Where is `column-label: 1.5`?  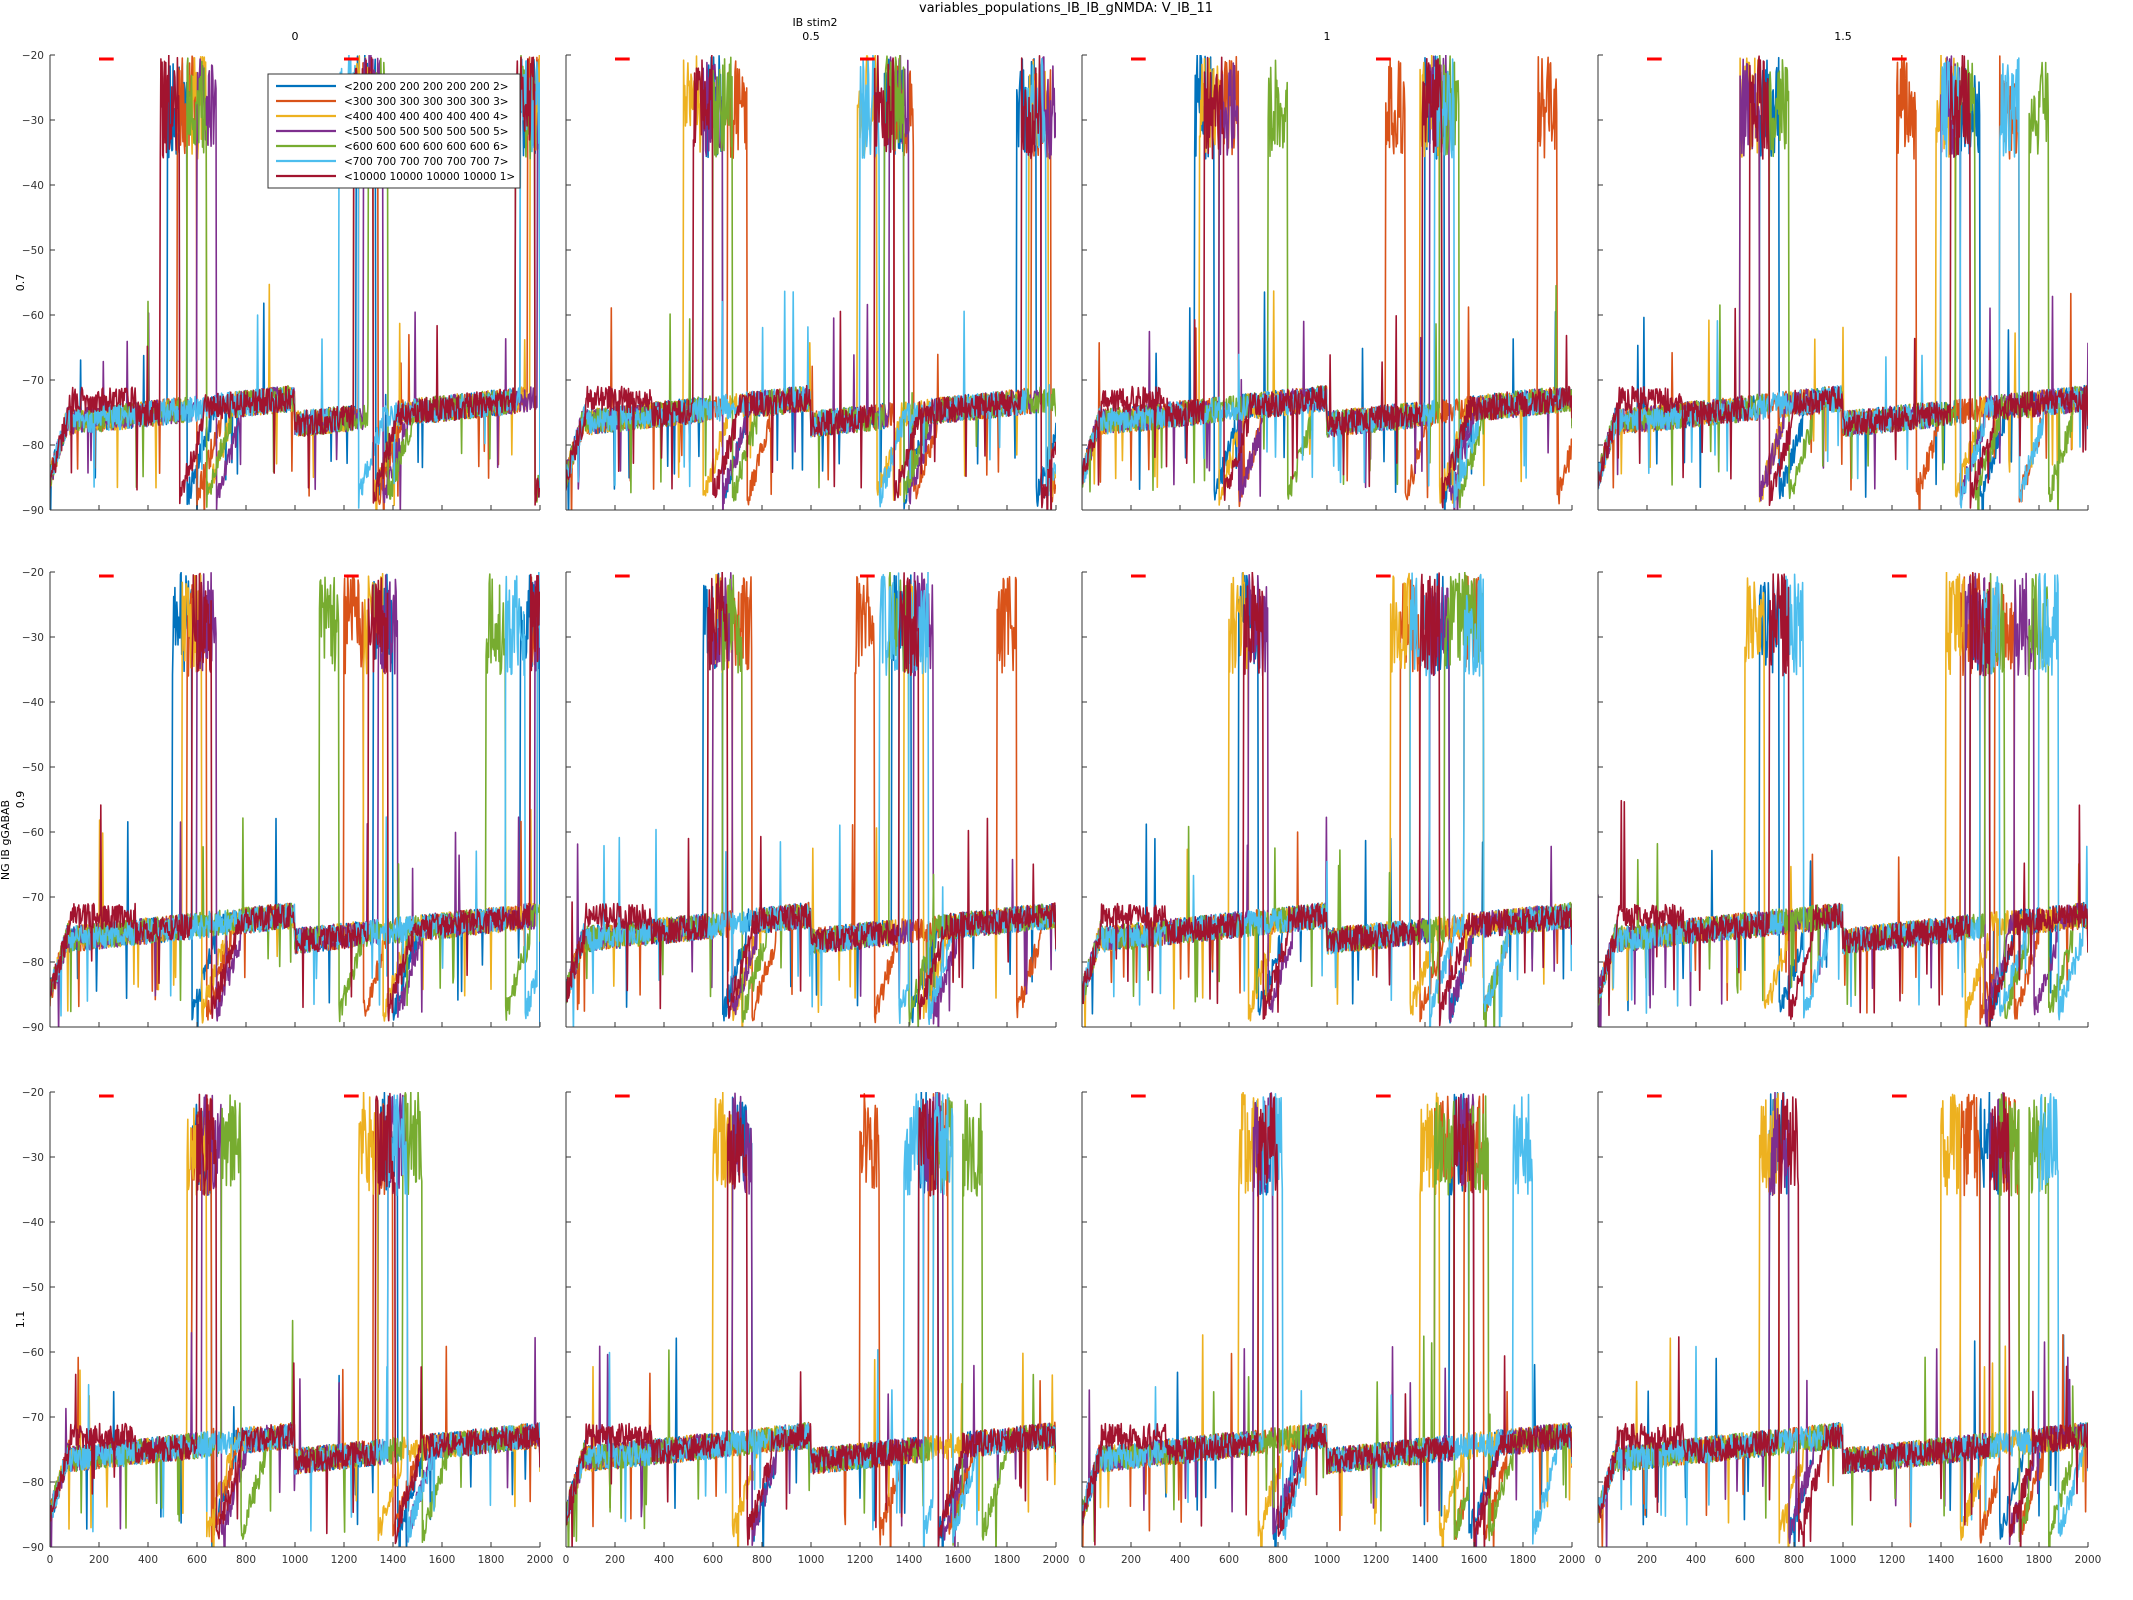
column-label: 1.5 is located at coordinates (1843, 36).